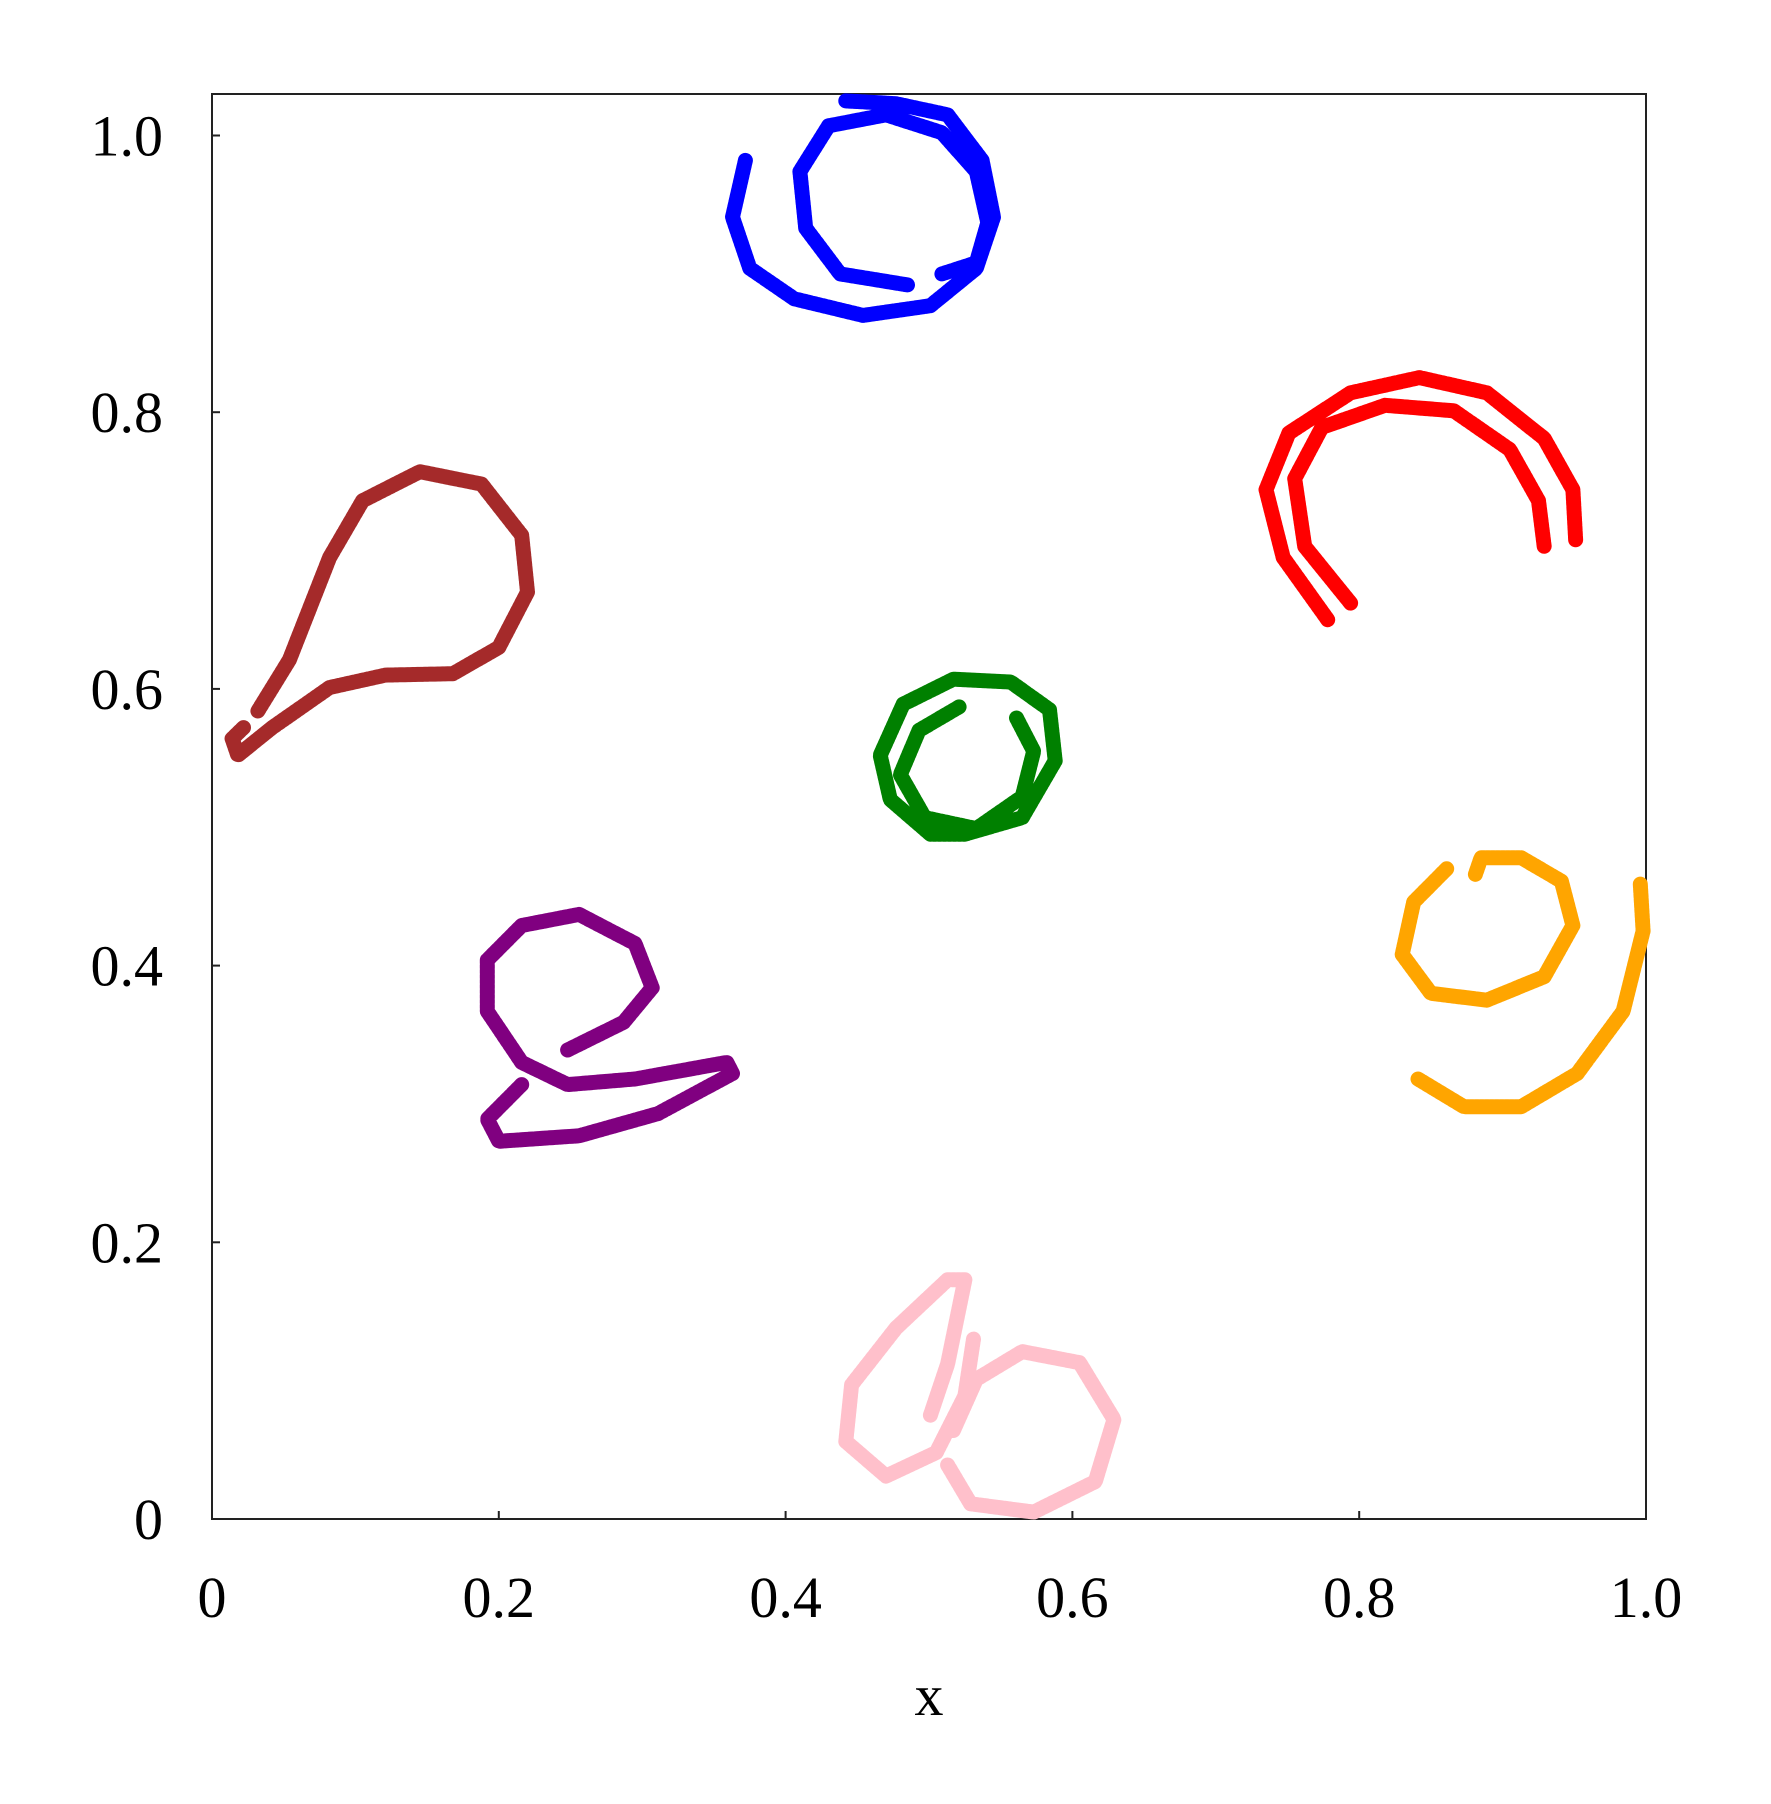  Describe the element at coordinates (127, 966) in the screenshot. I see `y-tick-label: 0.4` at that location.